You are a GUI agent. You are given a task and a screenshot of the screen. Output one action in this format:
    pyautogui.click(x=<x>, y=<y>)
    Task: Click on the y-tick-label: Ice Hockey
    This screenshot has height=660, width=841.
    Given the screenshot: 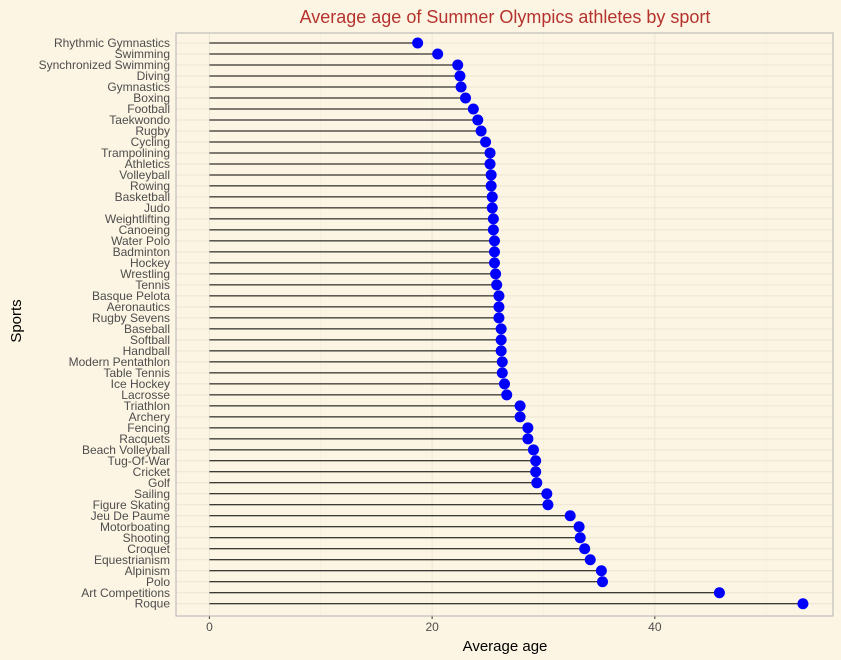 What is the action you would take?
    pyautogui.click(x=140, y=384)
    